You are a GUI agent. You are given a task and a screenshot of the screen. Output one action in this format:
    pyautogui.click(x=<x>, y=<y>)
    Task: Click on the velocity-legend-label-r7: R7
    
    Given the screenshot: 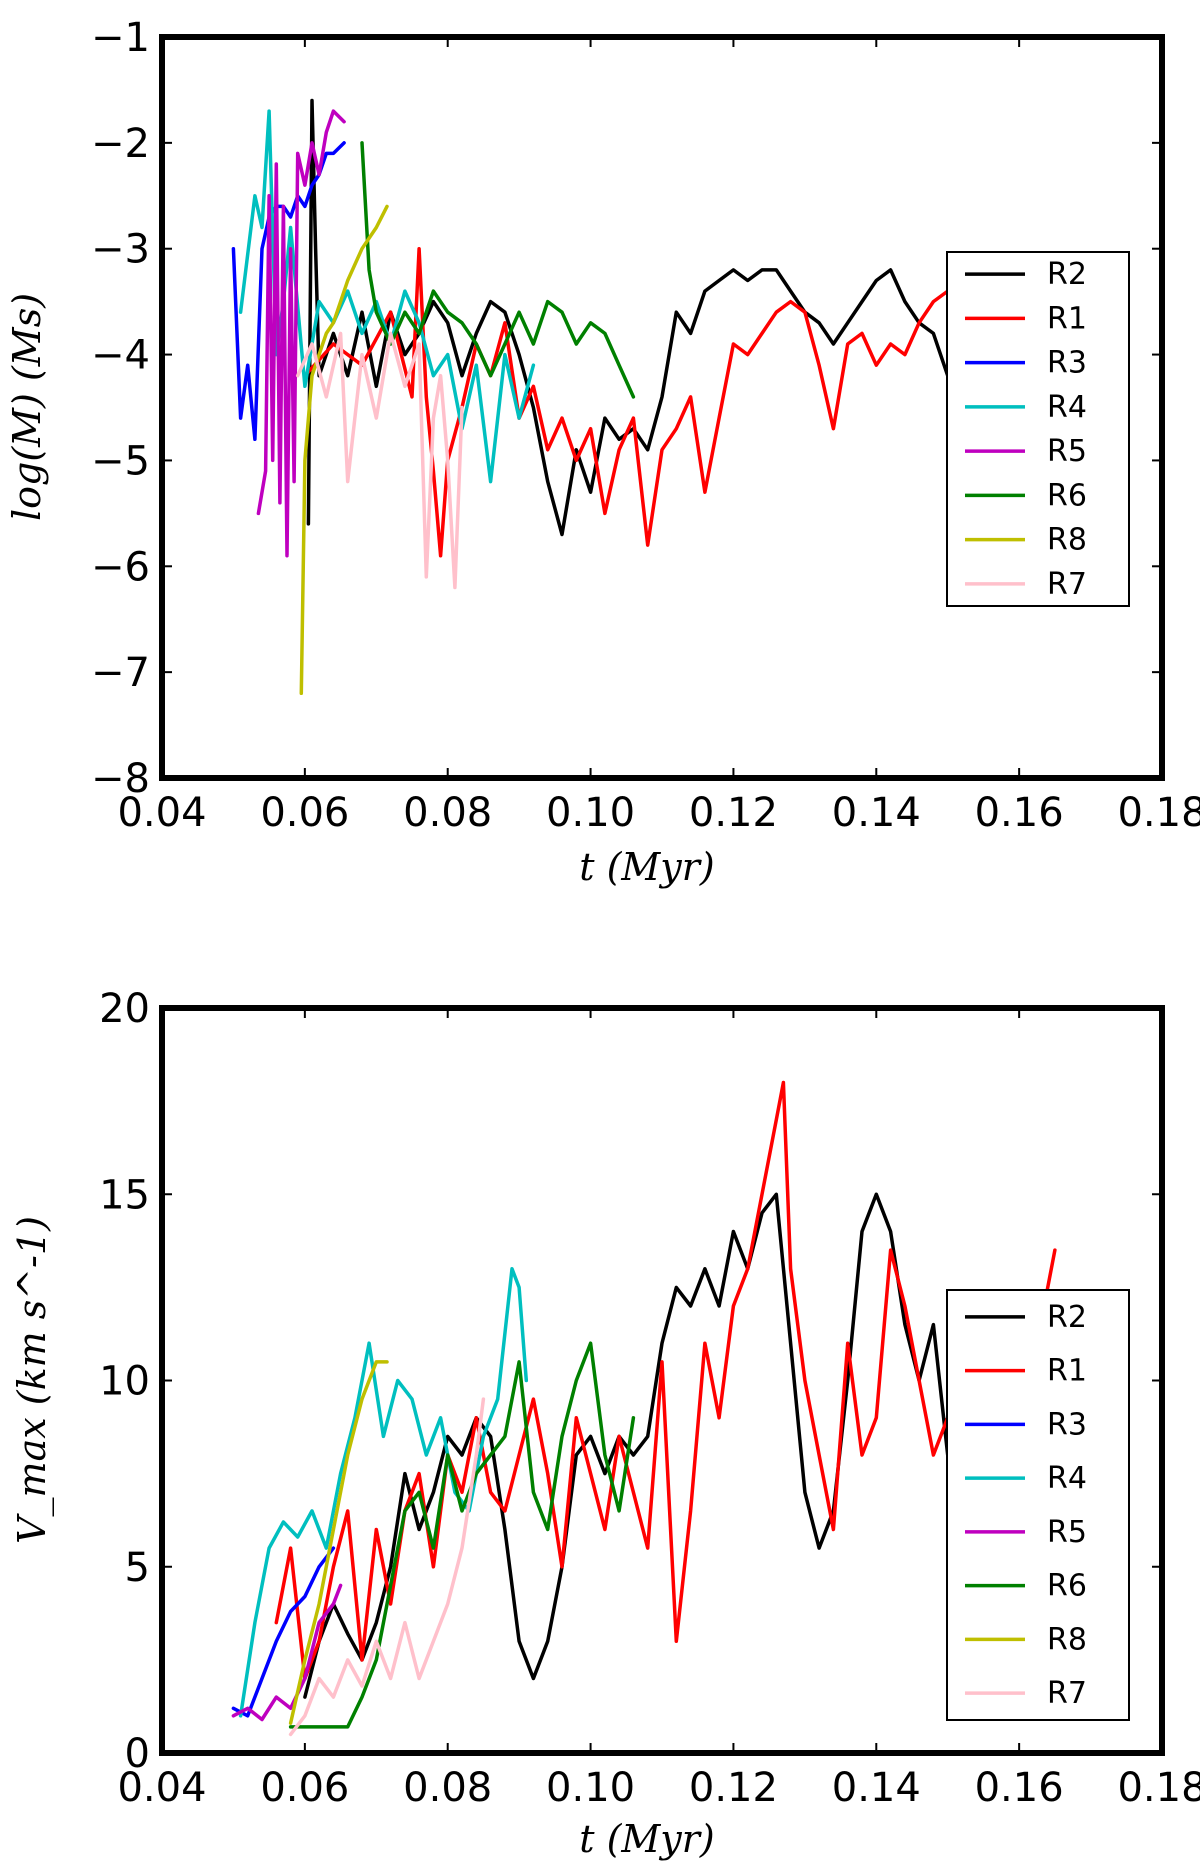 What is the action you would take?
    pyautogui.click(x=1067, y=1693)
    